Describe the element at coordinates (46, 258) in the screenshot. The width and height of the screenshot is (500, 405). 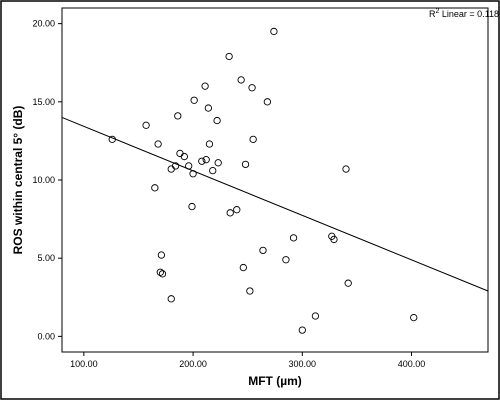
I see `y-tick-label: 5.00` at that location.